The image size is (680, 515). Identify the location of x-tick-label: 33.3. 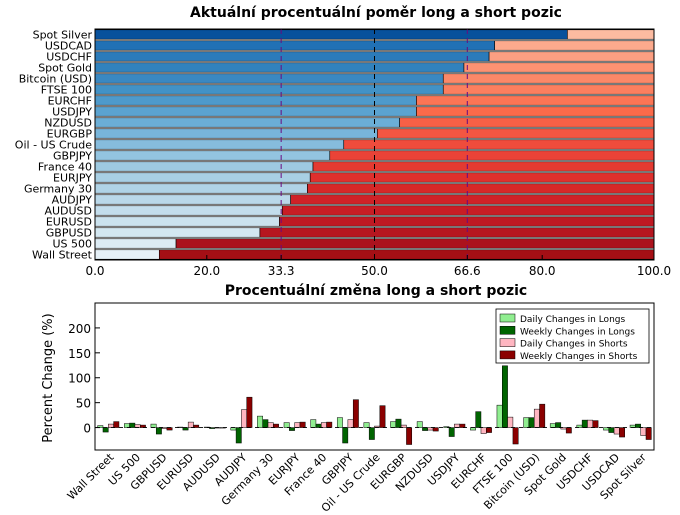
(281, 271).